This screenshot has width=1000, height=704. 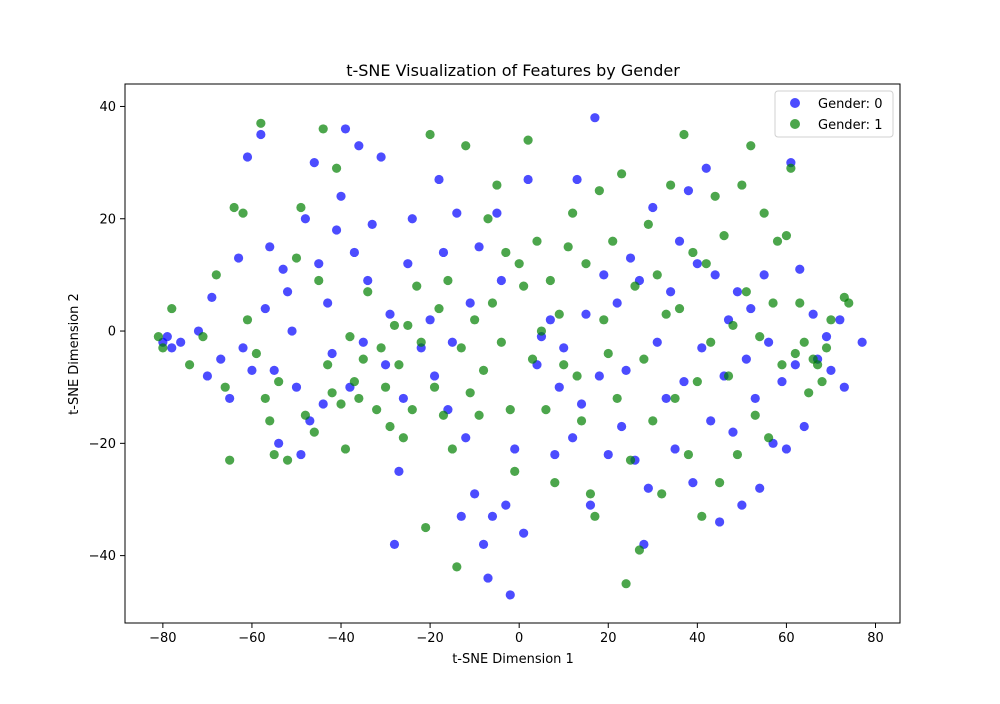 I want to click on x-tick-label: −20, so click(x=429, y=638).